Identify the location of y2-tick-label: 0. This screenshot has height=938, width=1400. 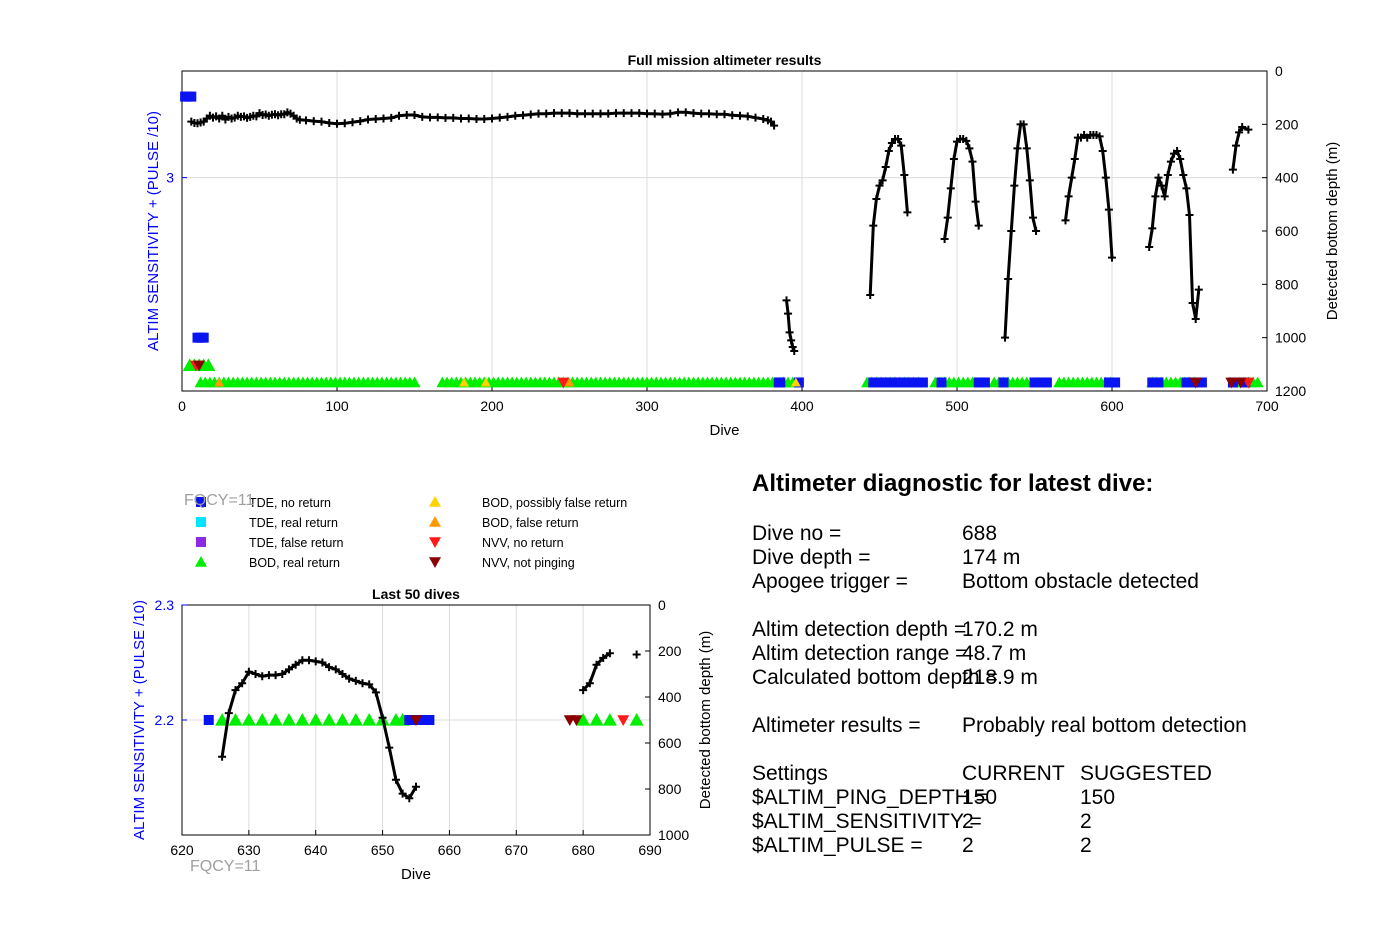
(662, 605).